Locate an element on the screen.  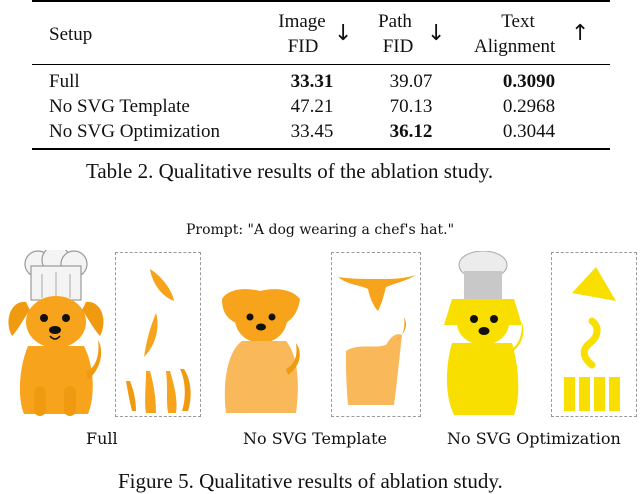
parts-box-no-optimization is located at coordinates (594, 334).